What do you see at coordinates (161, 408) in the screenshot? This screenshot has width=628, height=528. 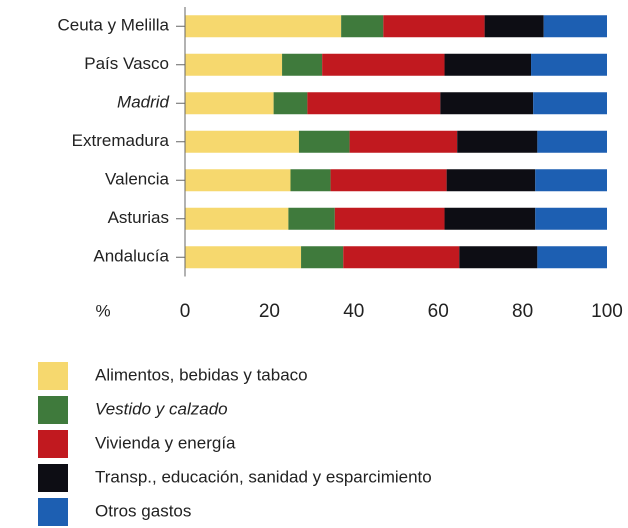 I see `legend-label: Vestido y calzado` at bounding box center [161, 408].